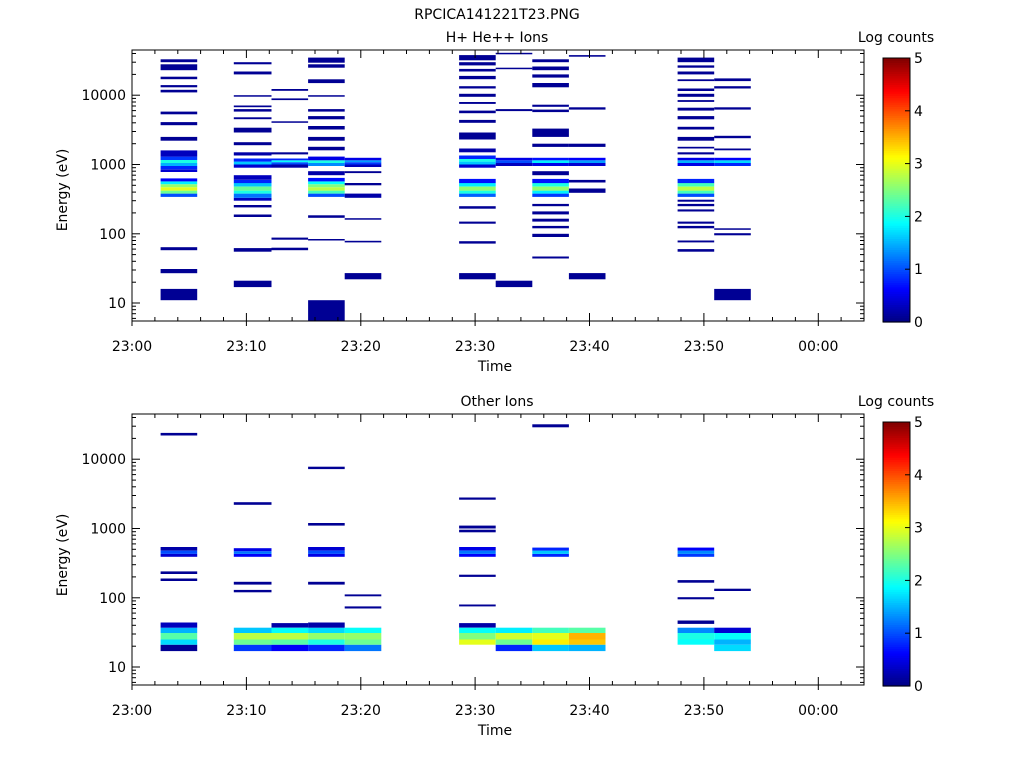 This screenshot has width=1024, height=768. What do you see at coordinates (704, 347) in the screenshot?
I see `x-tick-label: 23:50` at bounding box center [704, 347].